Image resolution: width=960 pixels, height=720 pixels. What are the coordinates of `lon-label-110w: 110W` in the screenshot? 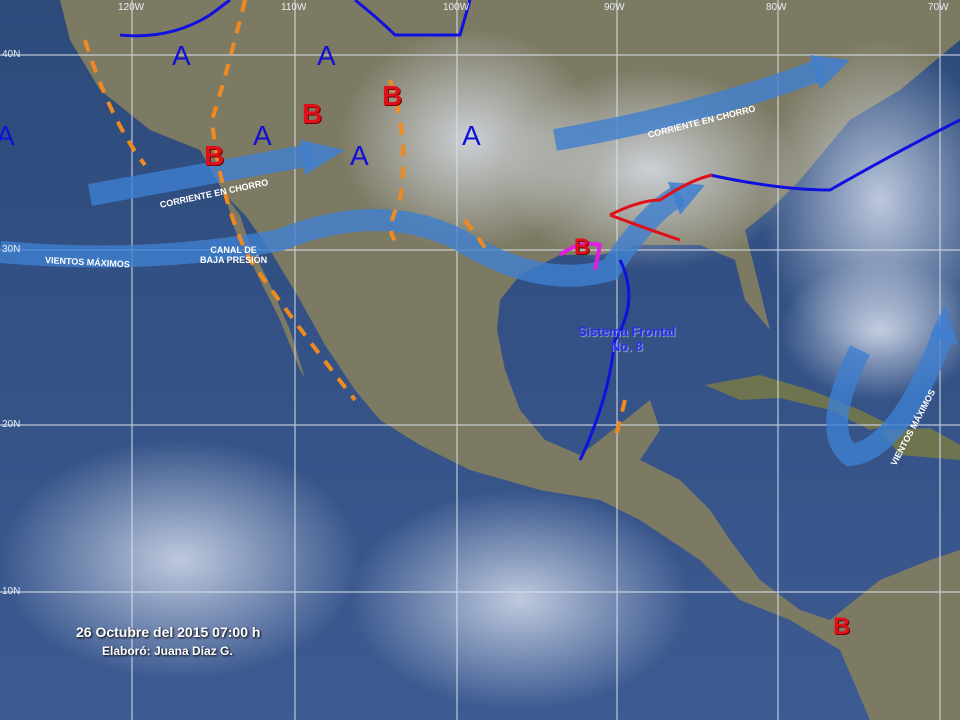 It's located at (294, 7).